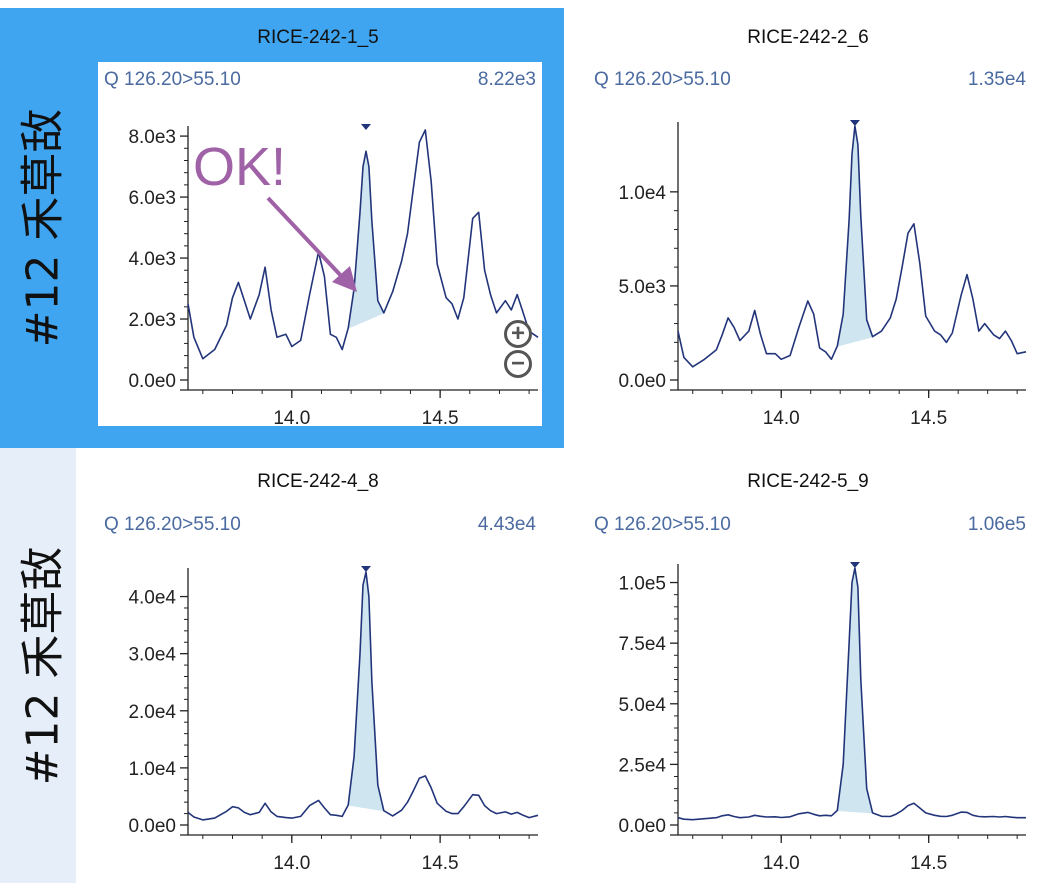  I want to click on y-tick-label: 2.0e3, so click(152, 320).